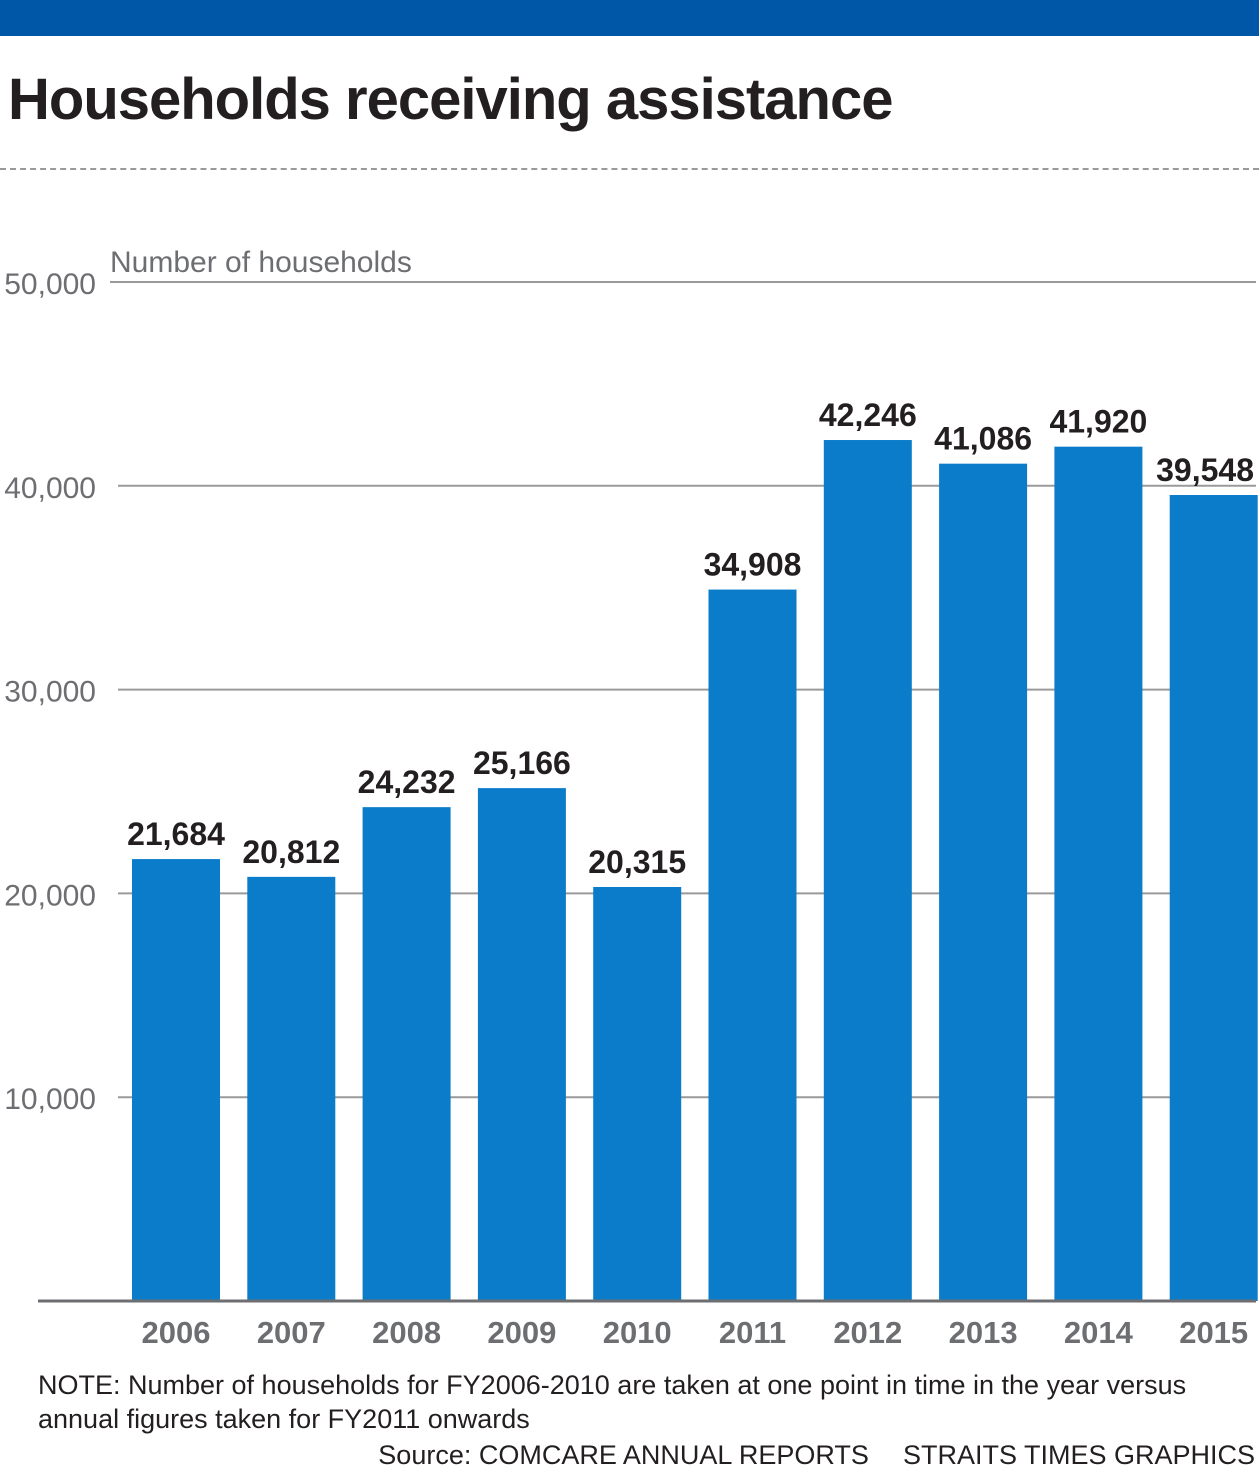 This screenshot has width=1259, height=1477. I want to click on data-label: 42,246, so click(868, 415).